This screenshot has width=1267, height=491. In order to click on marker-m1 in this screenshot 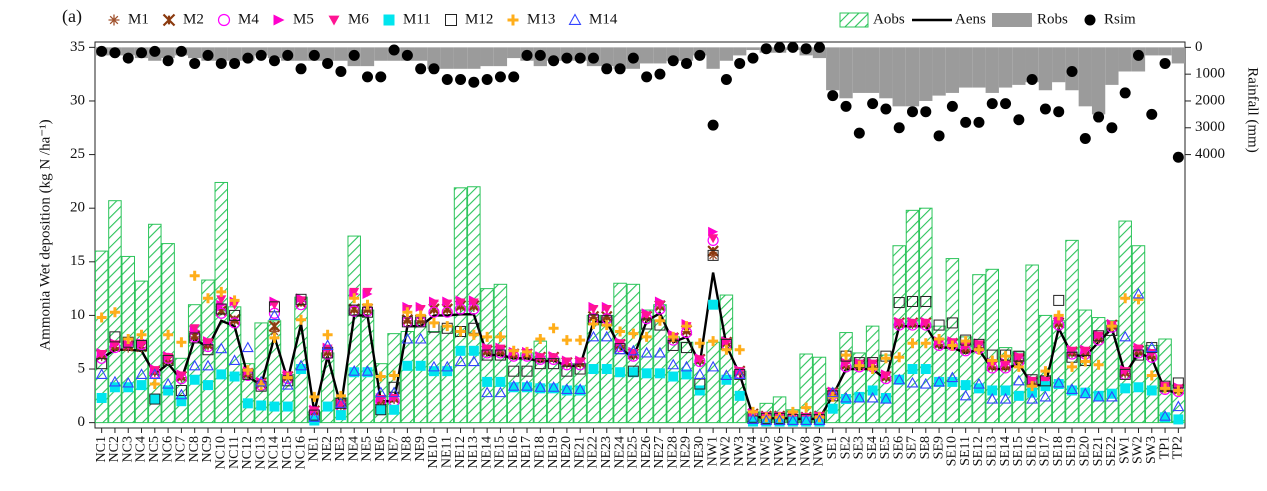, I will do `click(274, 331)`.